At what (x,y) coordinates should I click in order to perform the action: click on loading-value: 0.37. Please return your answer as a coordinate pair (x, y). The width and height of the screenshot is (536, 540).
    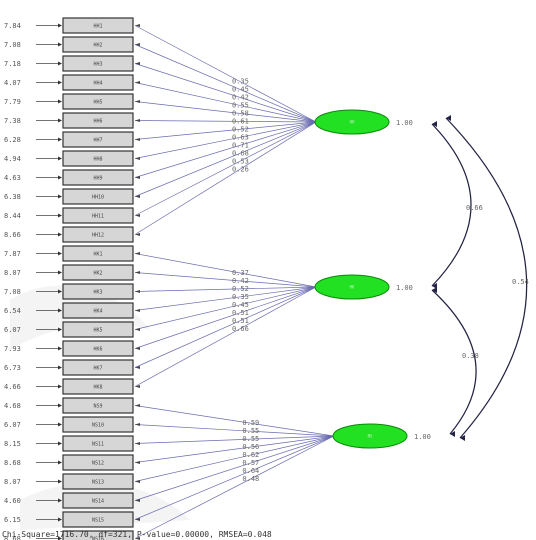
    Looking at the image, I should click on (240, 273).